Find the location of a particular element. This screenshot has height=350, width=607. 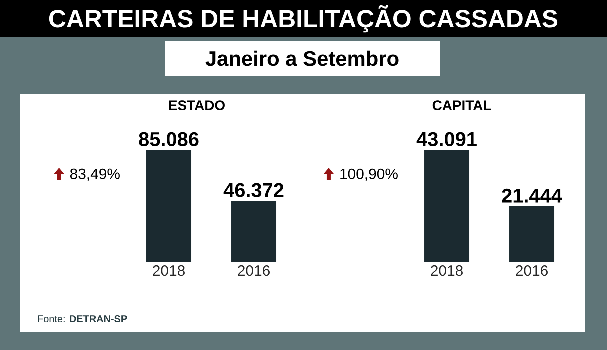

text: 83,49% is located at coordinates (95, 175).